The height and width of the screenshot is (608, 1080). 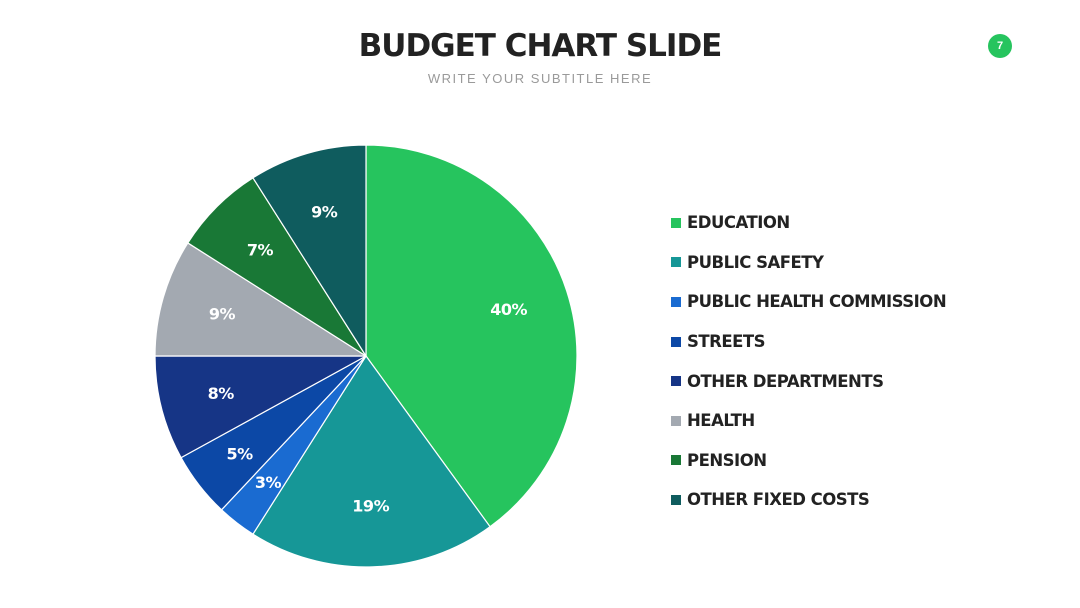 I want to click on legend-item-health: HEALTH, so click(x=808, y=421).